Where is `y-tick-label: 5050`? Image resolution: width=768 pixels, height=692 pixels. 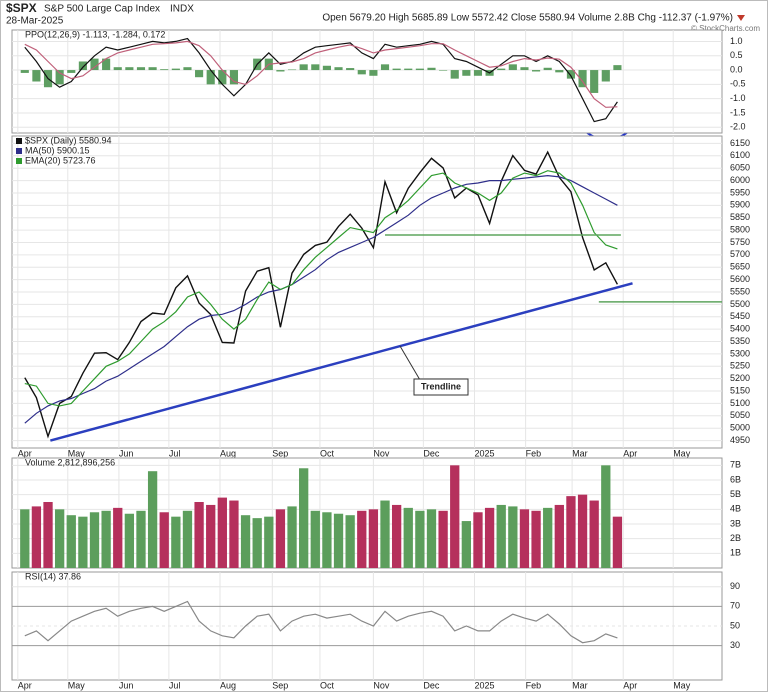
y-tick-label: 5050 is located at coordinates (740, 415).